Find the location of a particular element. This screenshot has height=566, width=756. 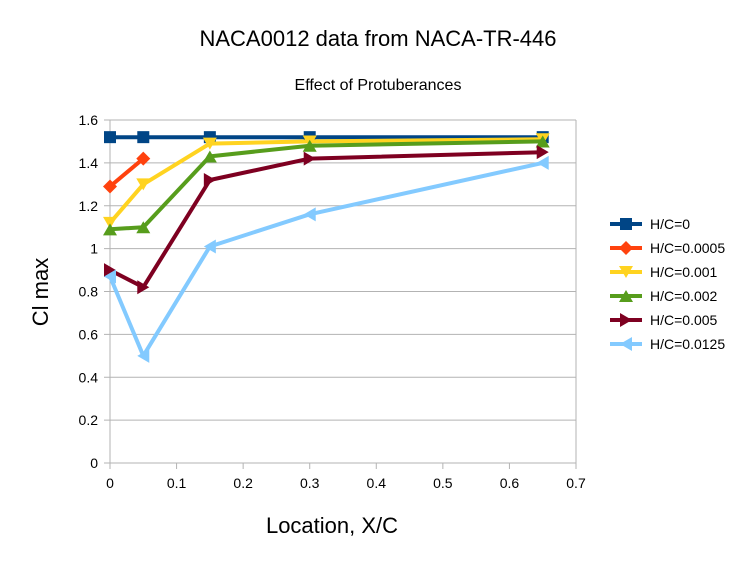

y-tick-label: 1.6 is located at coordinates (89, 120).